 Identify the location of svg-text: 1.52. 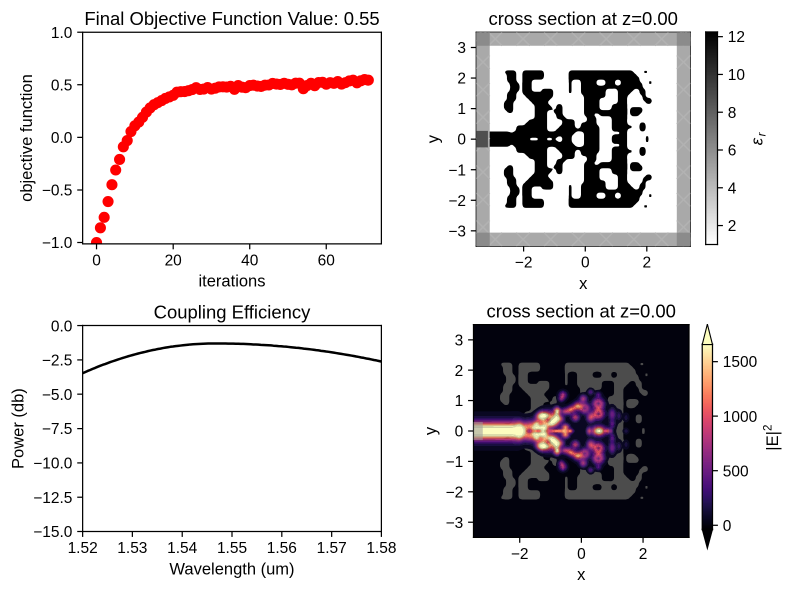
(83, 548).